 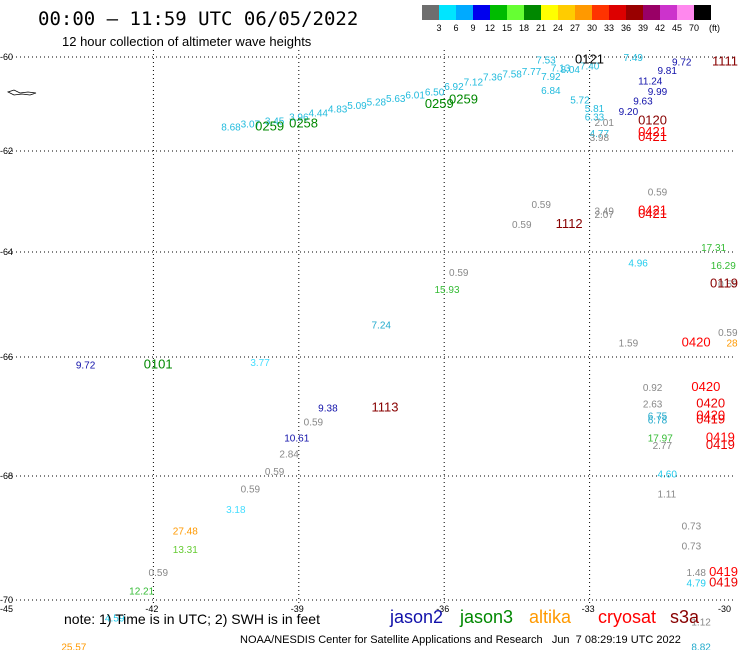 What do you see at coordinates (600, 134) in the screenshot?
I see `swh-value: 4.77` at bounding box center [600, 134].